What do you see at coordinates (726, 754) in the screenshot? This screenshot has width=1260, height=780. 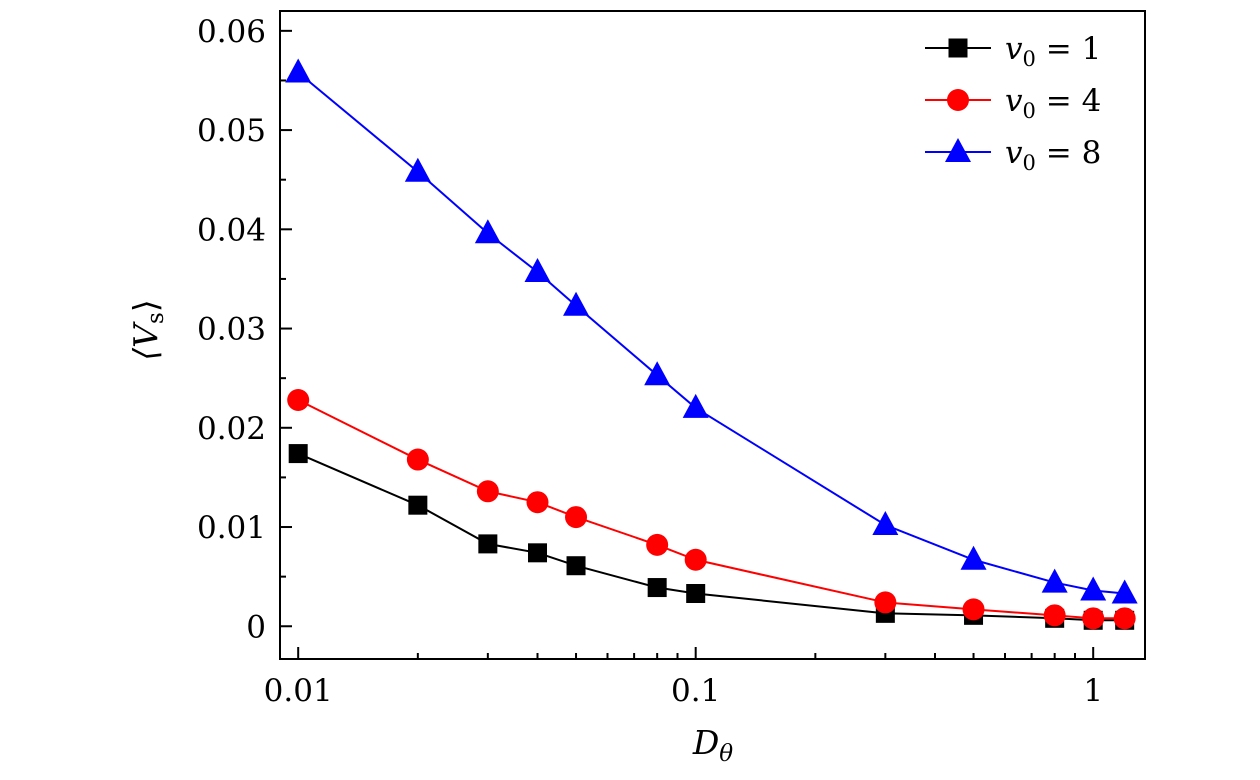 I see `x-axis-title-sub: θ` at bounding box center [726, 754].